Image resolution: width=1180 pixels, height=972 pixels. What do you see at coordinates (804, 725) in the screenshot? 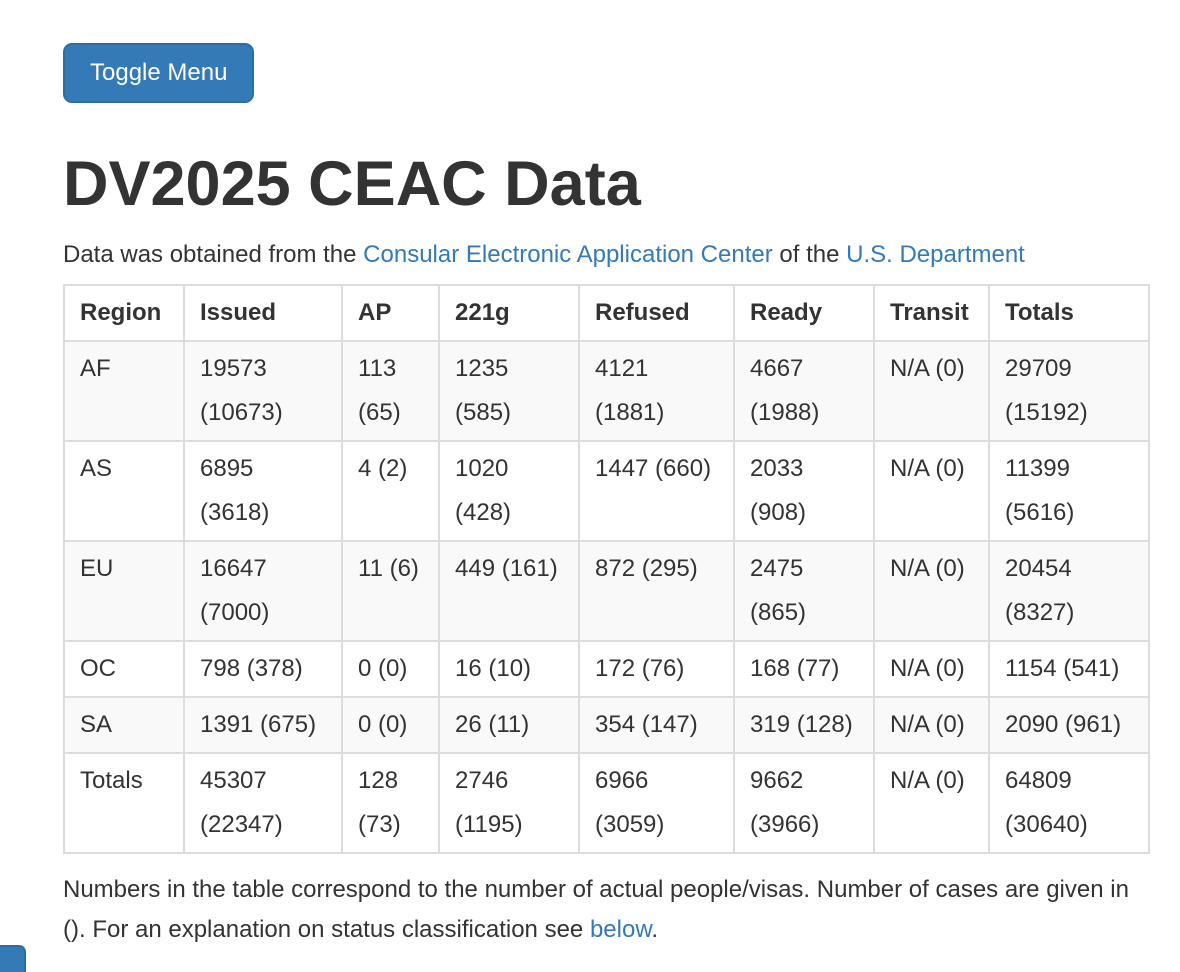
I see `cell-ready: 319 (128)` at bounding box center [804, 725].